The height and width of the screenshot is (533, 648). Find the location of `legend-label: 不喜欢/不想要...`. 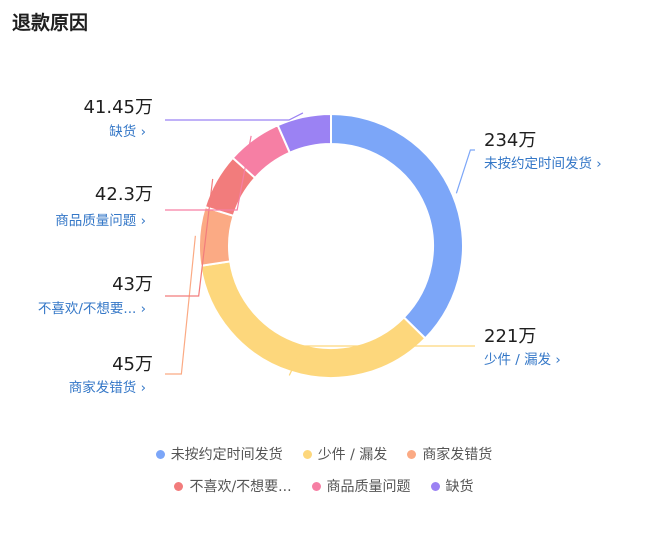

legend-label: 不喜欢/不想要... is located at coordinates (240, 487).